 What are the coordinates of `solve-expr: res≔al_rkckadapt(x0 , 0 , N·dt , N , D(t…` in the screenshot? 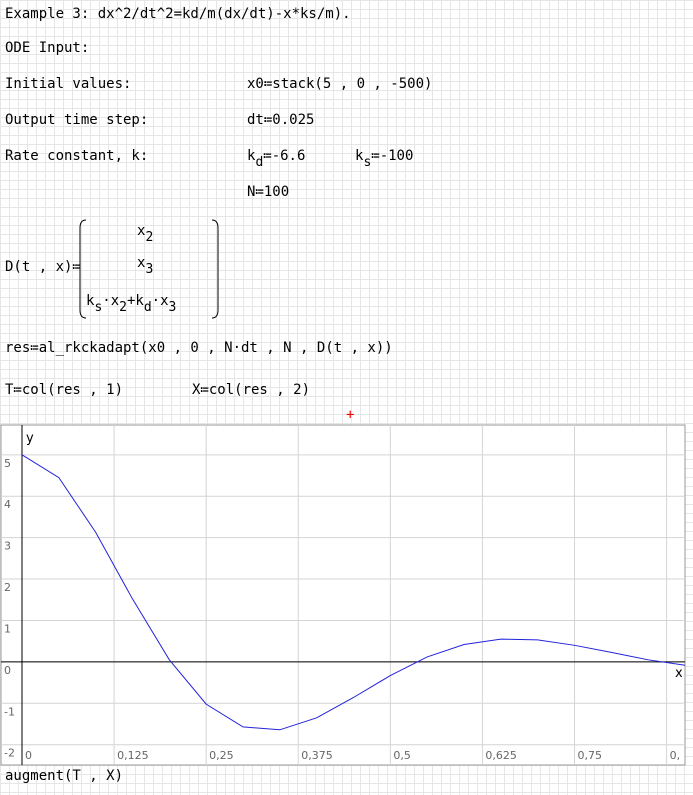 It's located at (199, 348).